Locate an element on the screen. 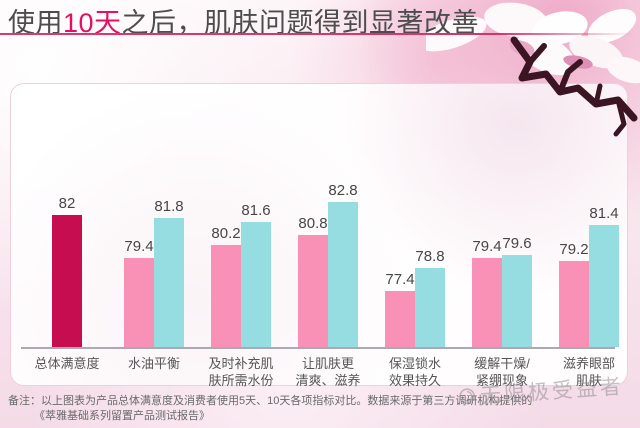 Image resolution: width=640 pixels, height=428 pixels. bar-group: 80.2 81.6 is located at coordinates (241, 274).